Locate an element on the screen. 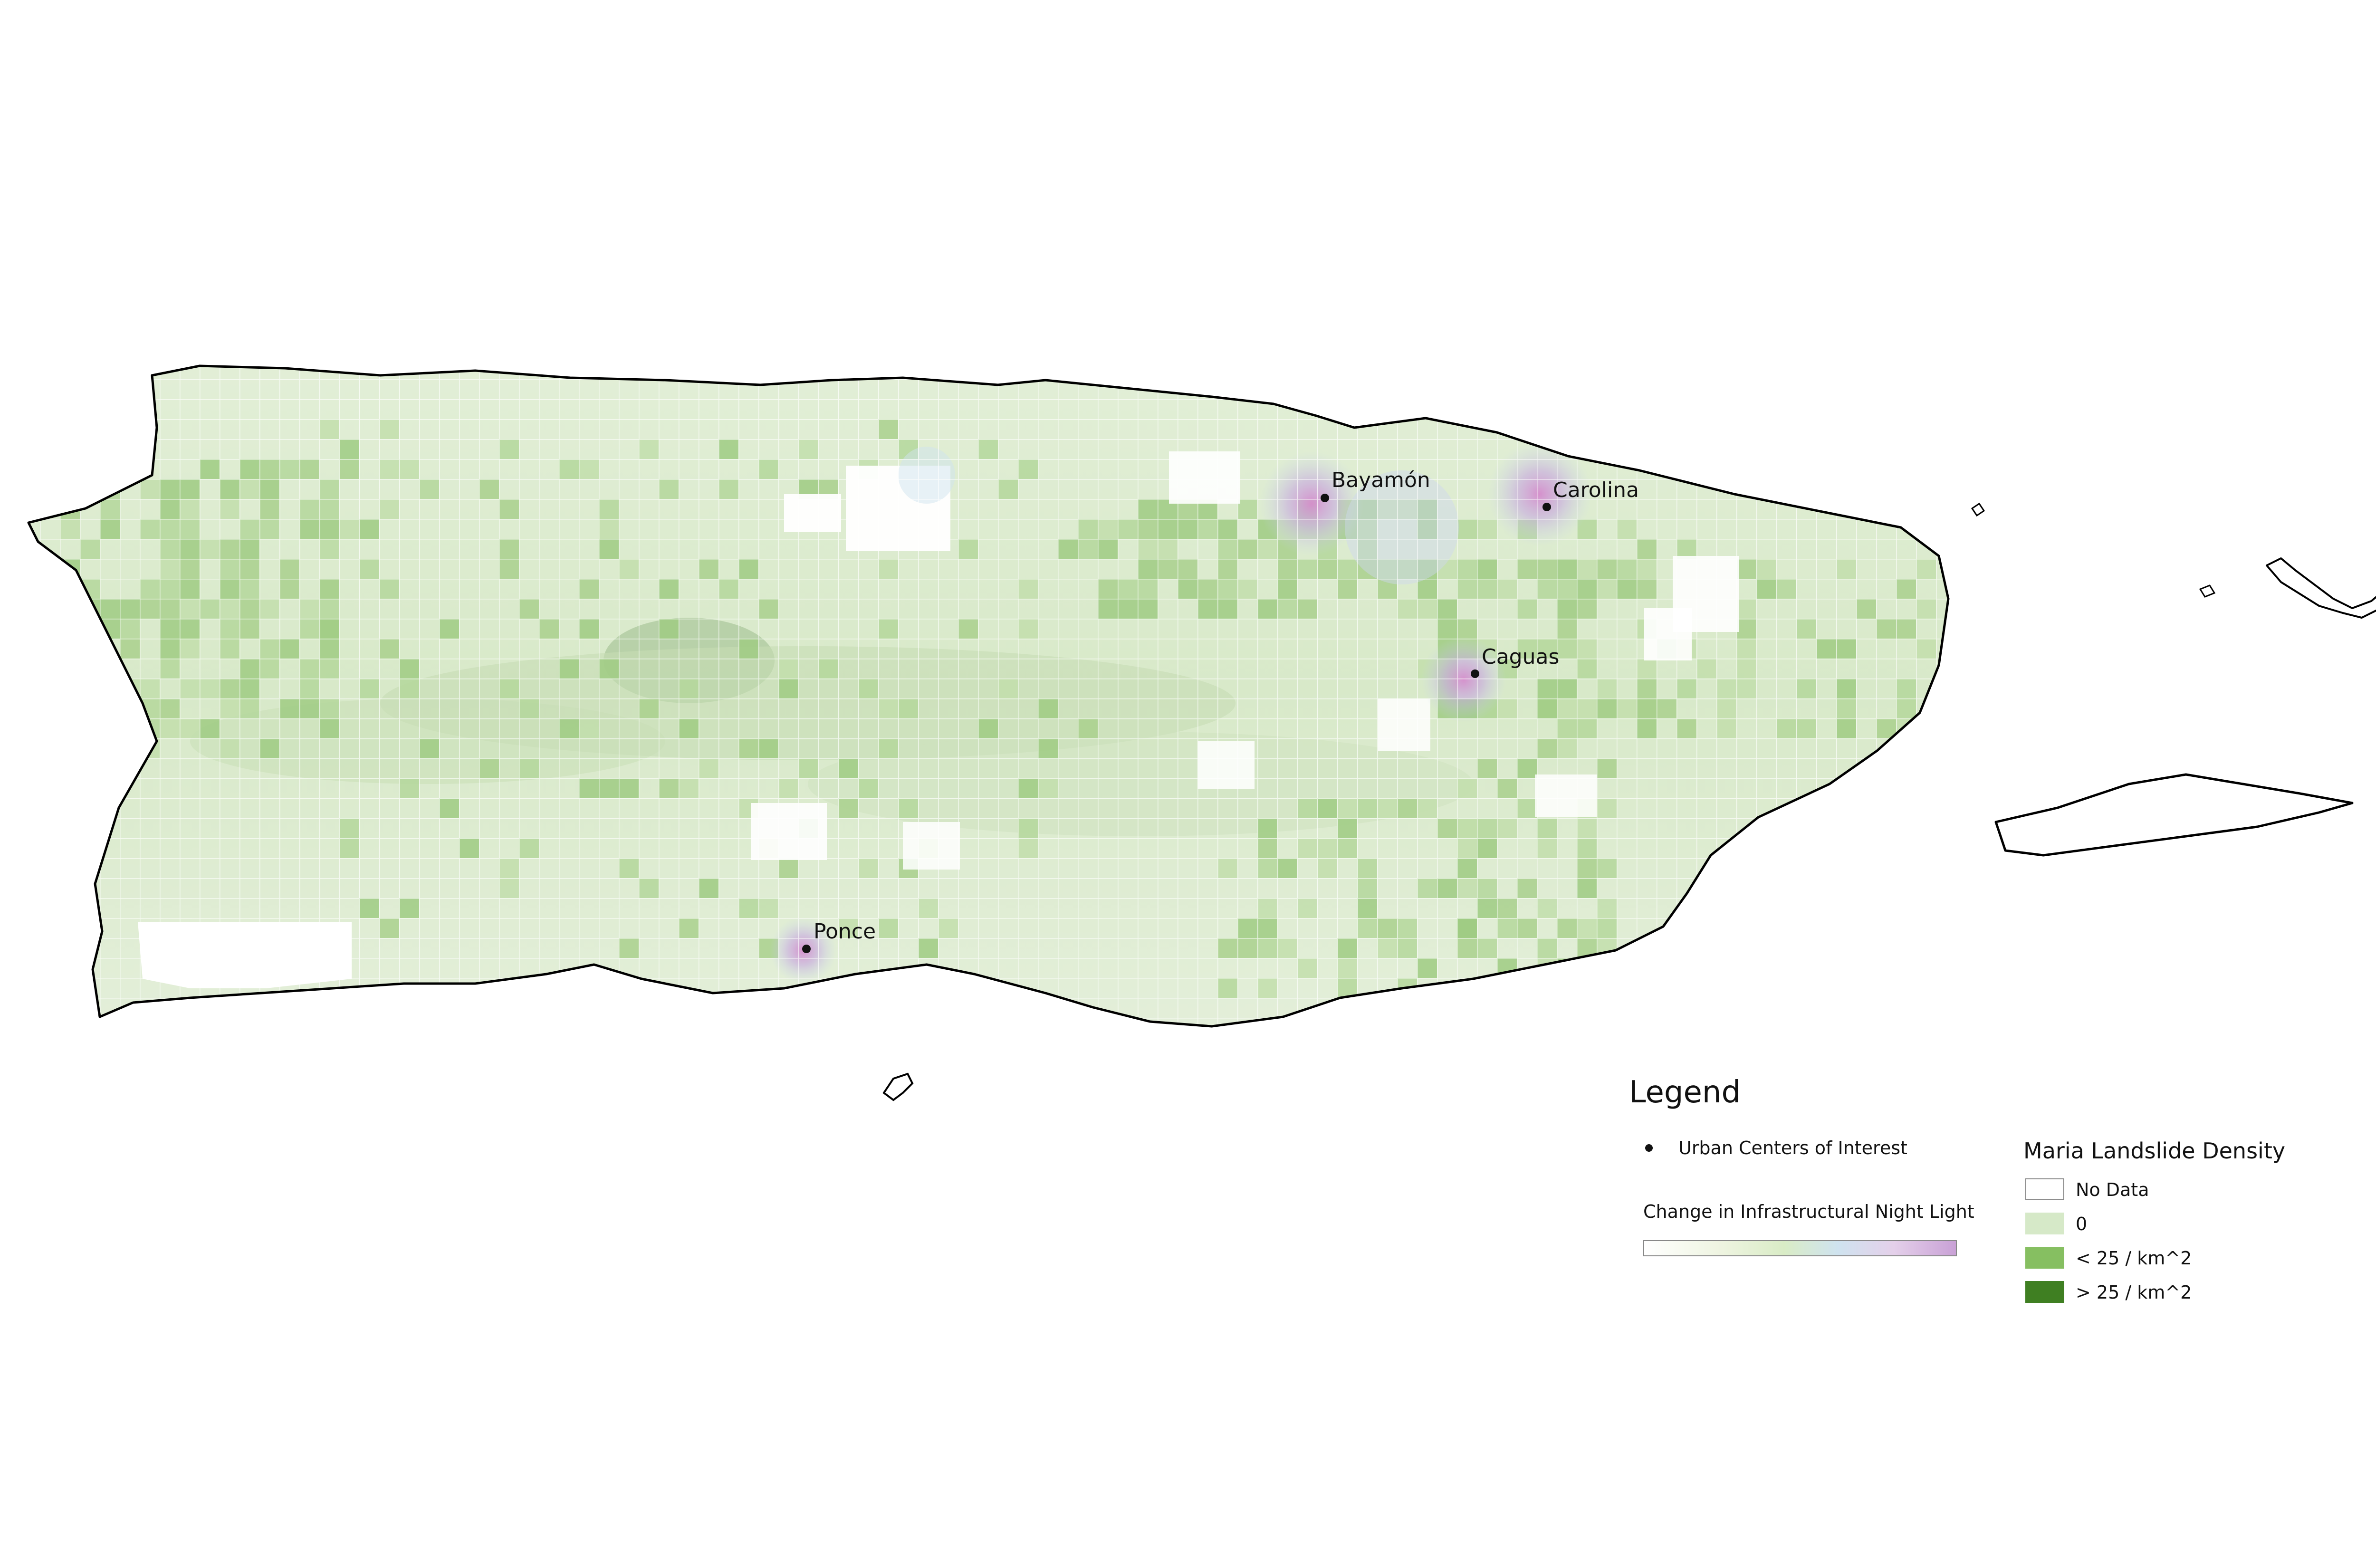  swatch-label-high: > 25 / km^2 is located at coordinates (2134, 1293).